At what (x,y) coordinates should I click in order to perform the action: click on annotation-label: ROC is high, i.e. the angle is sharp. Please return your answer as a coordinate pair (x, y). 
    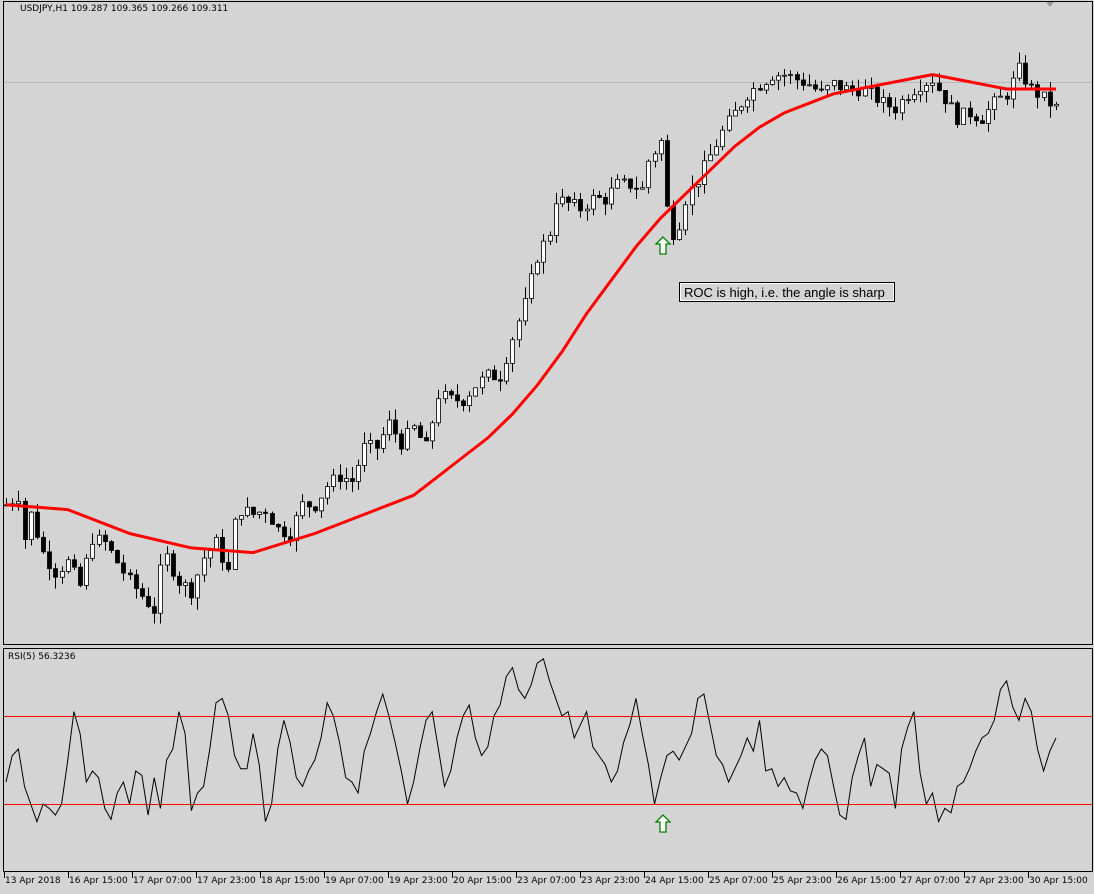
    Looking at the image, I should click on (787, 292).